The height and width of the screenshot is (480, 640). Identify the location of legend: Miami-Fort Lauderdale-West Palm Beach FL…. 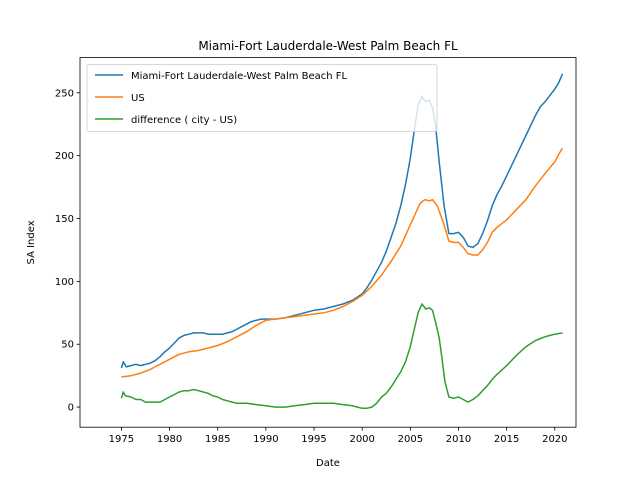
(262, 98).